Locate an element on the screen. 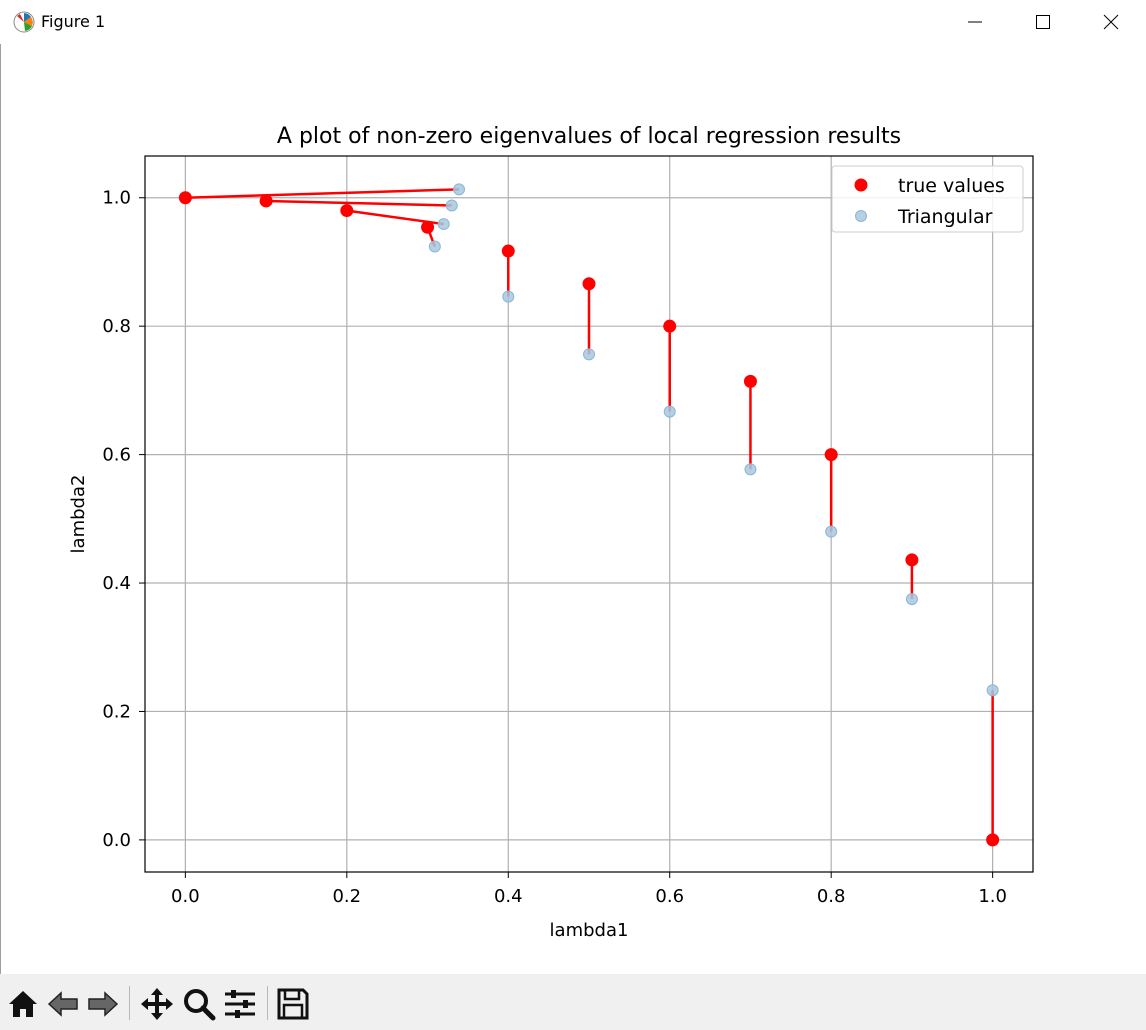 This screenshot has height=1030, width=1146. x-tick-label: 1.0 is located at coordinates (992, 896).